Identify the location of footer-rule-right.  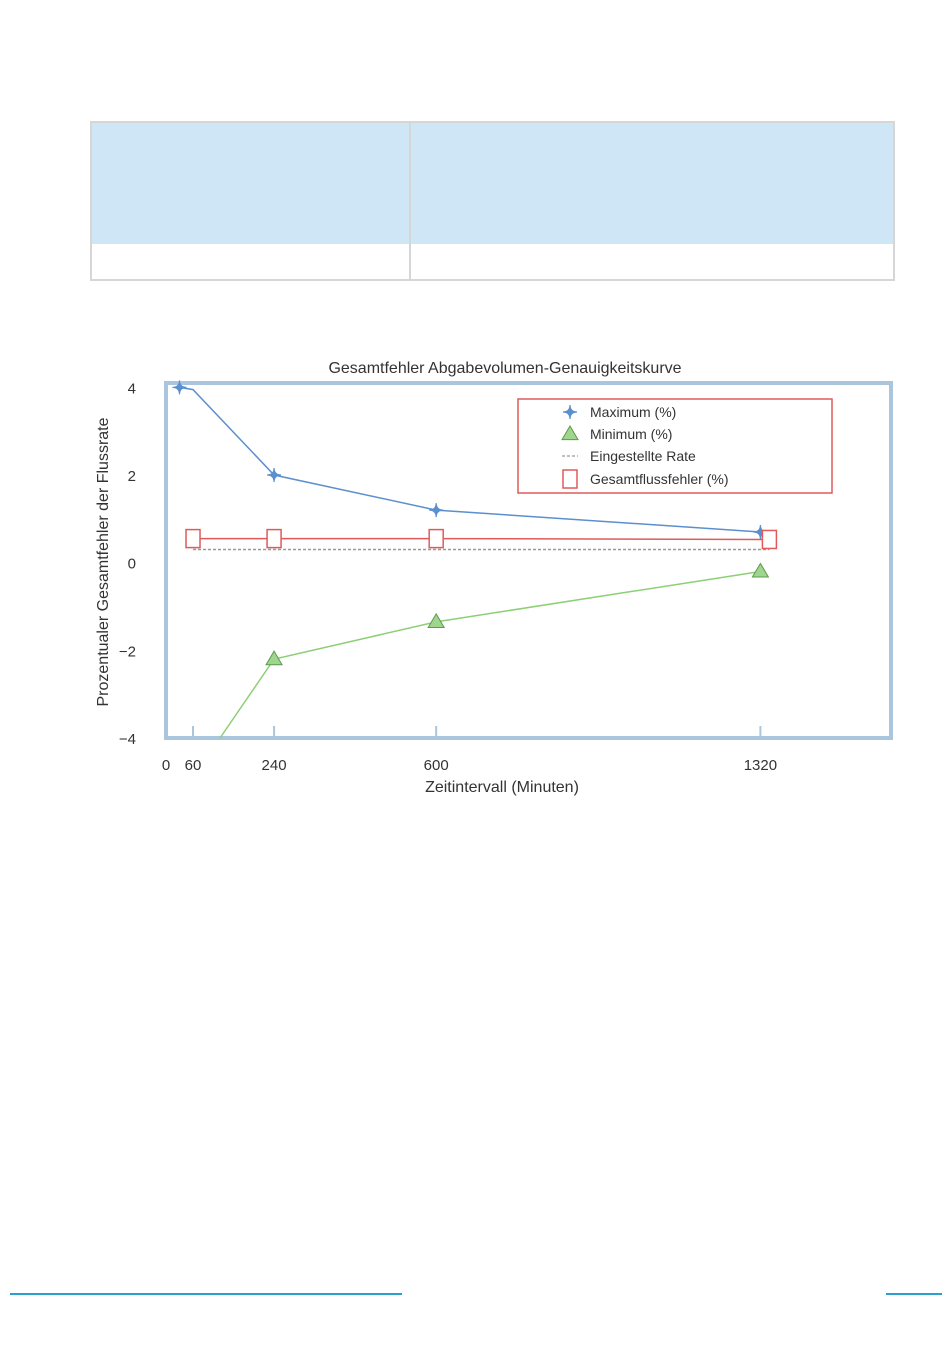
(914, 1294).